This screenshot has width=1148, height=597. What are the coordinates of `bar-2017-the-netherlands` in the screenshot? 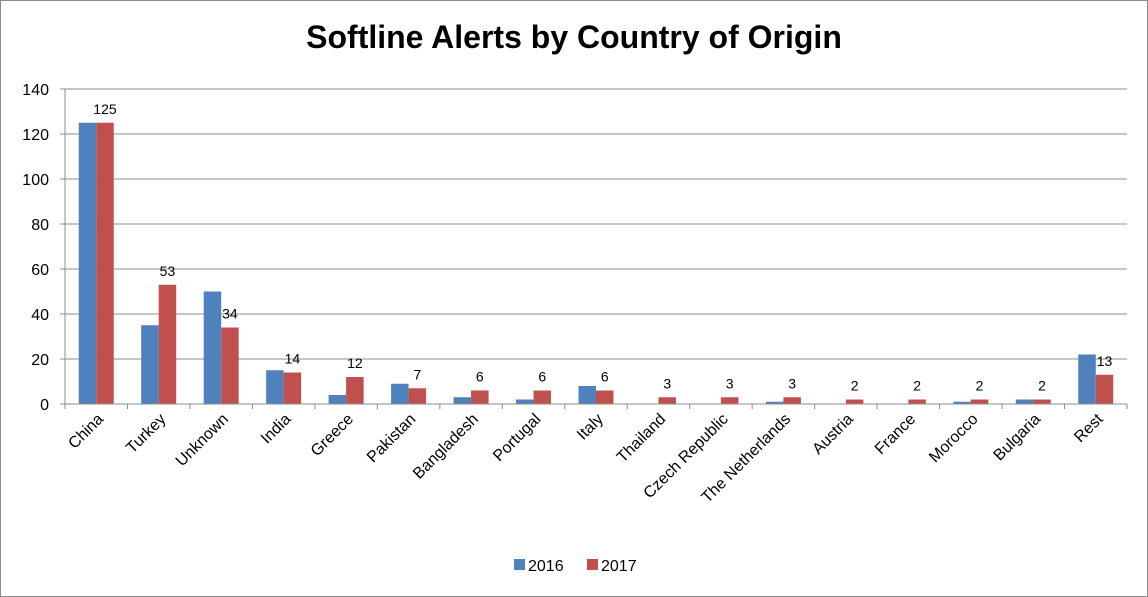 It's located at (792, 400).